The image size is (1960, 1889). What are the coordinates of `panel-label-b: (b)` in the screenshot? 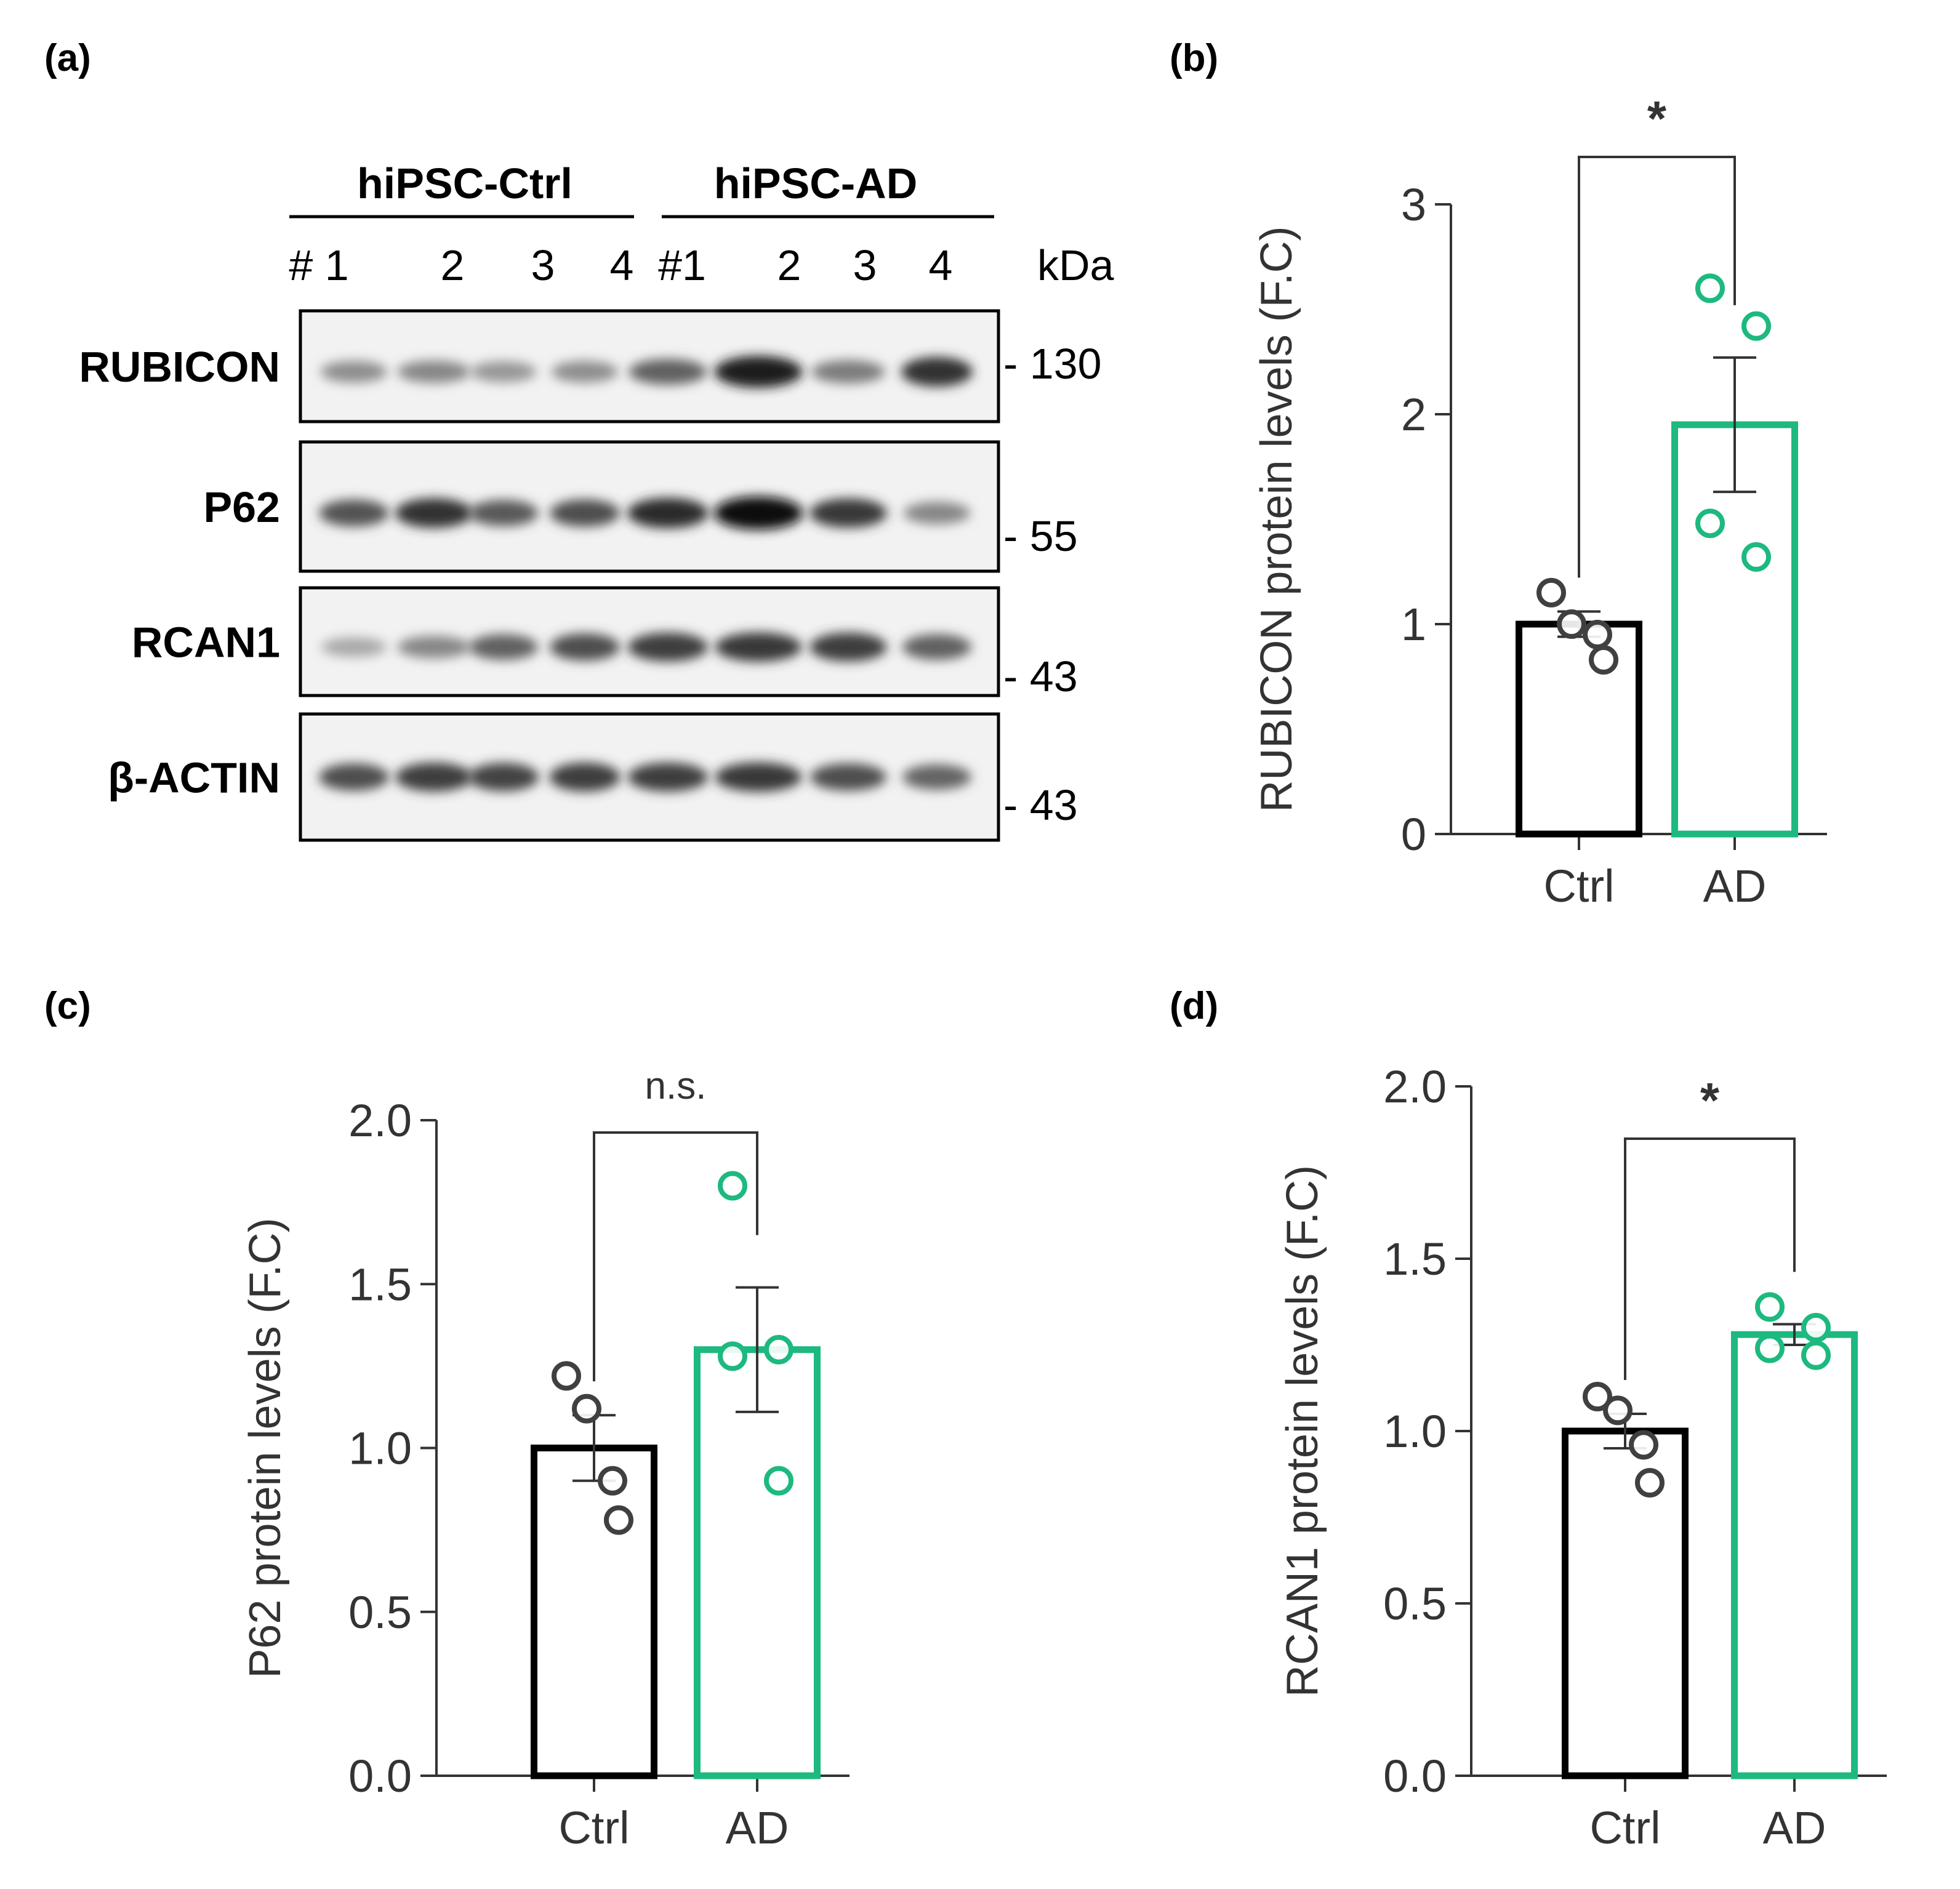 It's located at (1194, 58).